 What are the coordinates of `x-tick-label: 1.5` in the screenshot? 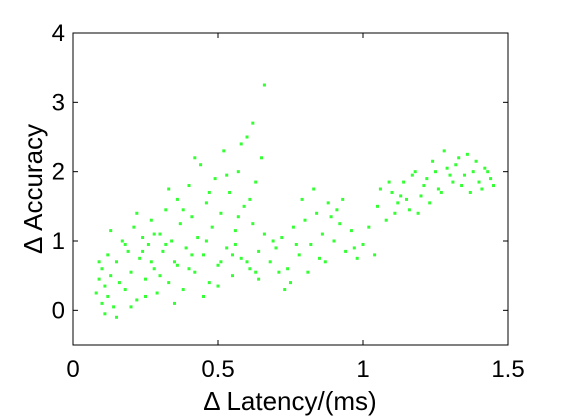 It's located at (507, 369).